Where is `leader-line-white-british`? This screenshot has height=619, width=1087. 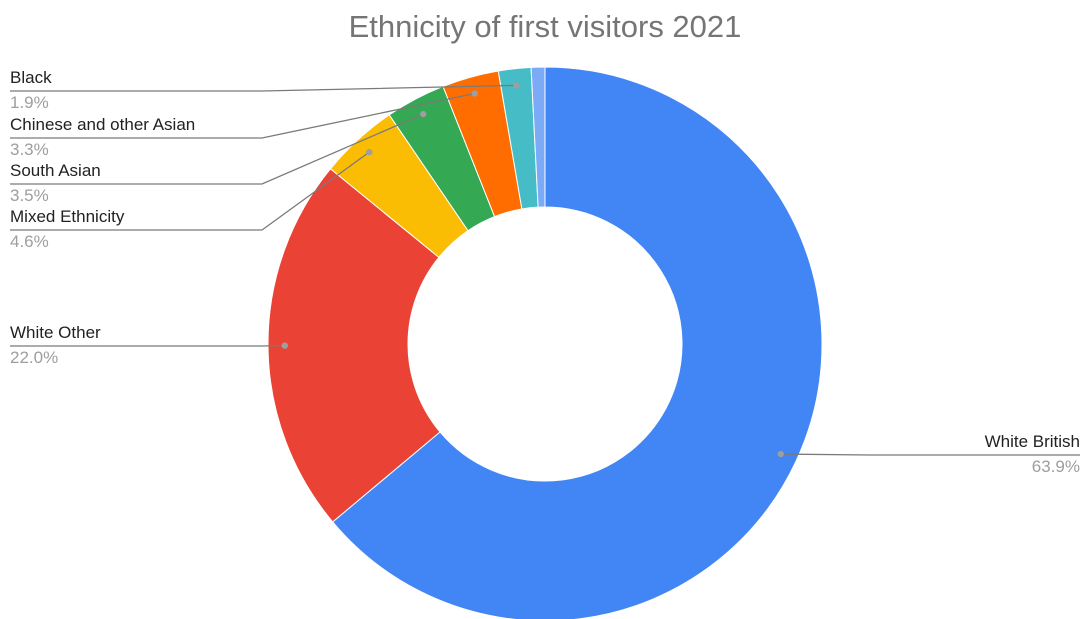 leader-line-white-british is located at coordinates (930, 454).